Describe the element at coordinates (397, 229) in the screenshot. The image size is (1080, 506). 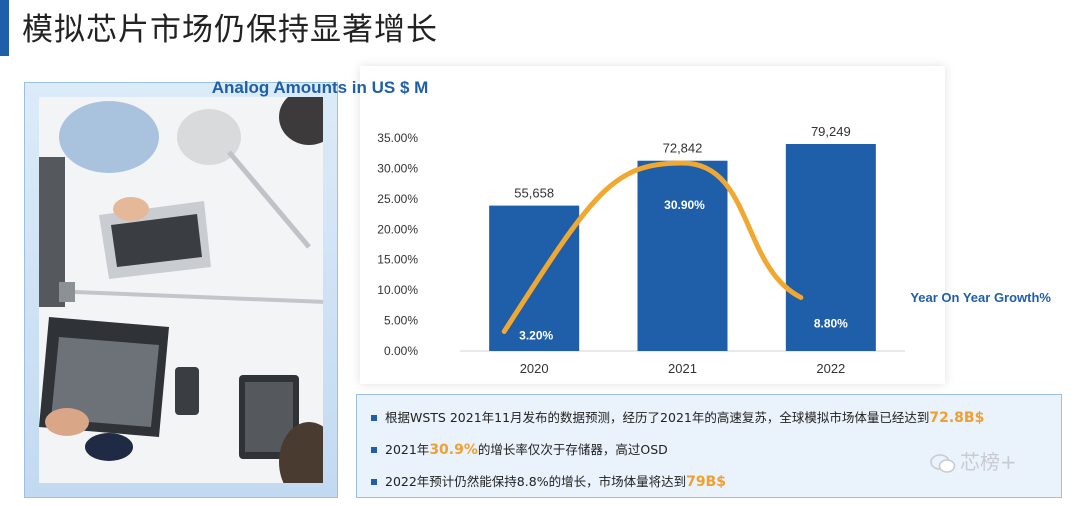
I see `y-tick-label: 20.00%` at that location.